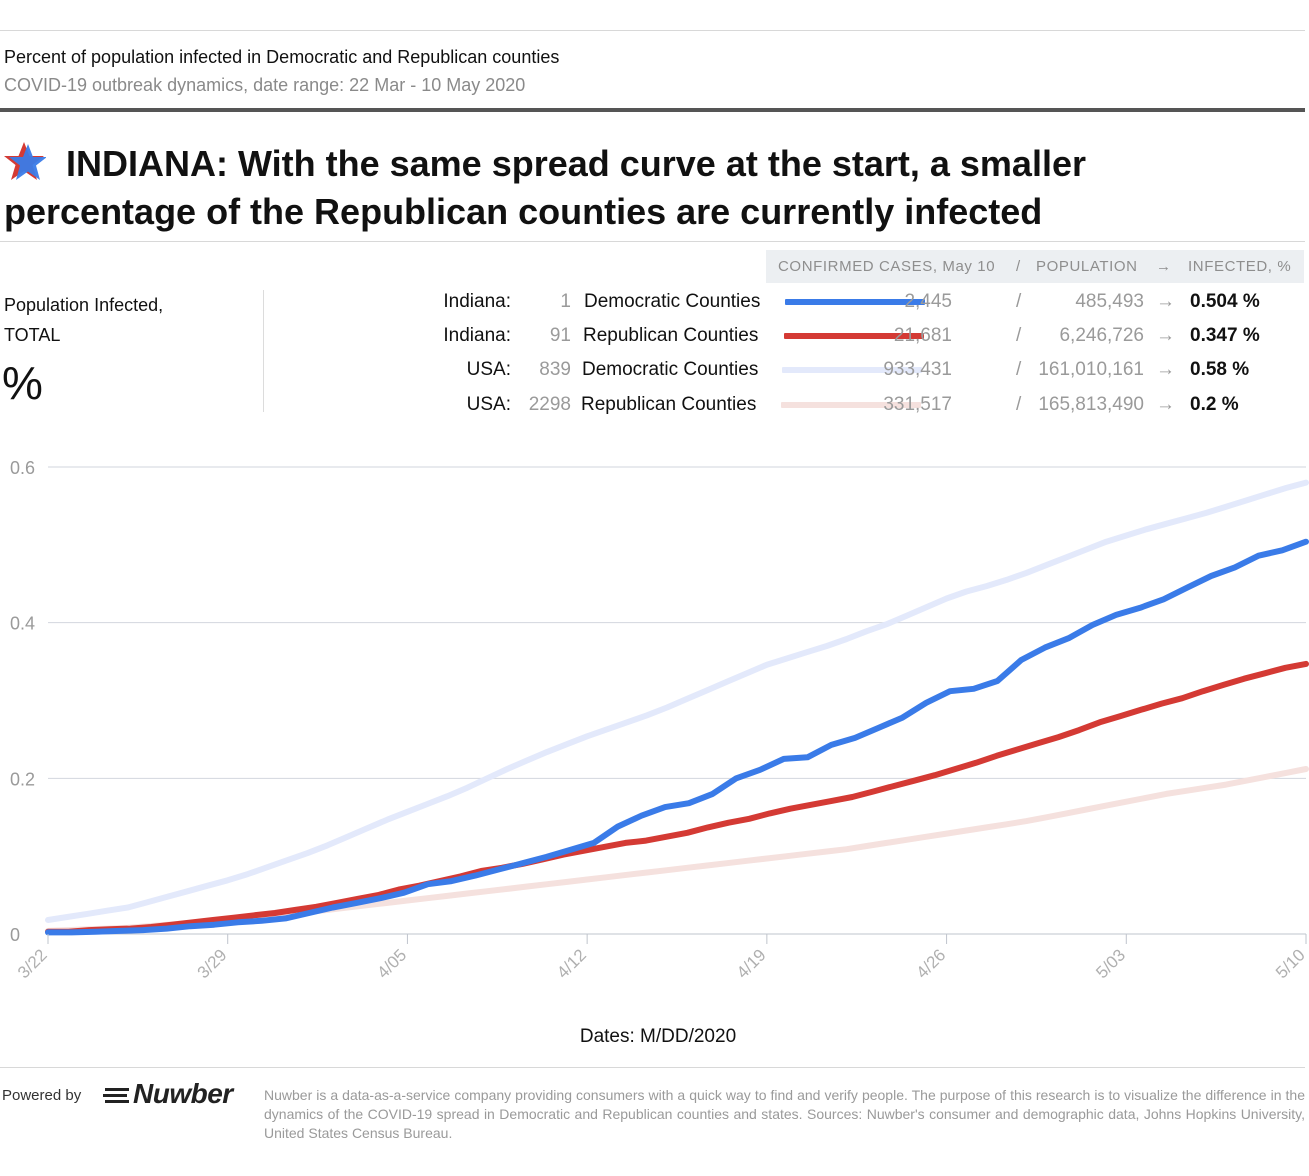  I want to click on y-axis-label-line1: Population Infected,, so click(84, 305).